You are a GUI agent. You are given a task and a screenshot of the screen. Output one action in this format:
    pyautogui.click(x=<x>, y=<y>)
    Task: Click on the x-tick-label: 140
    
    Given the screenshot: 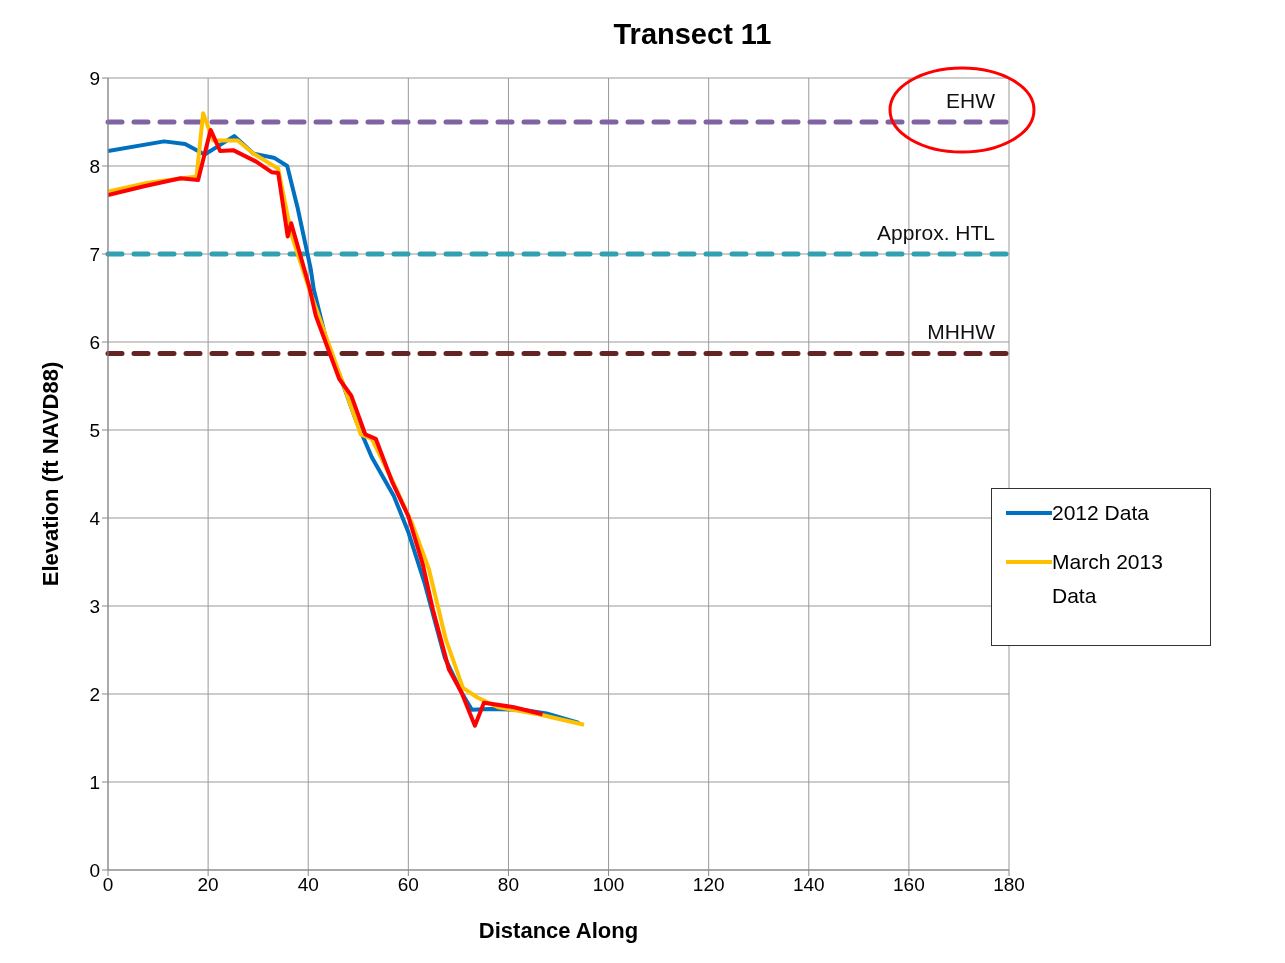 What is the action you would take?
    pyautogui.click(x=808, y=885)
    